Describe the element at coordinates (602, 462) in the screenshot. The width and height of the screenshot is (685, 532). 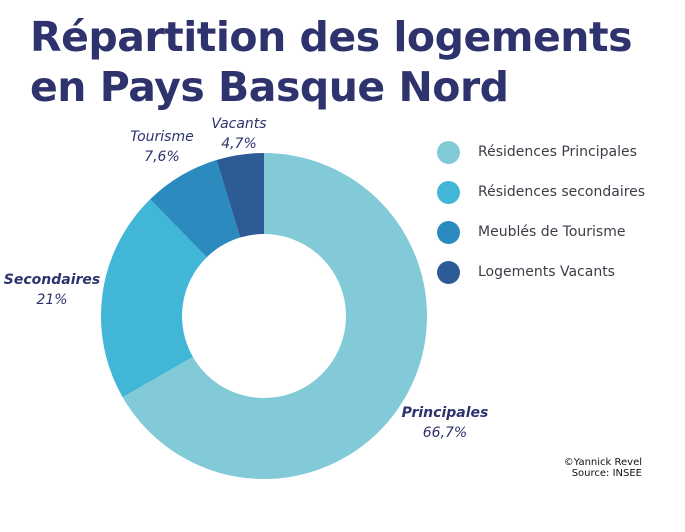
I see `author-credit: ©Yannick Revel` at that location.